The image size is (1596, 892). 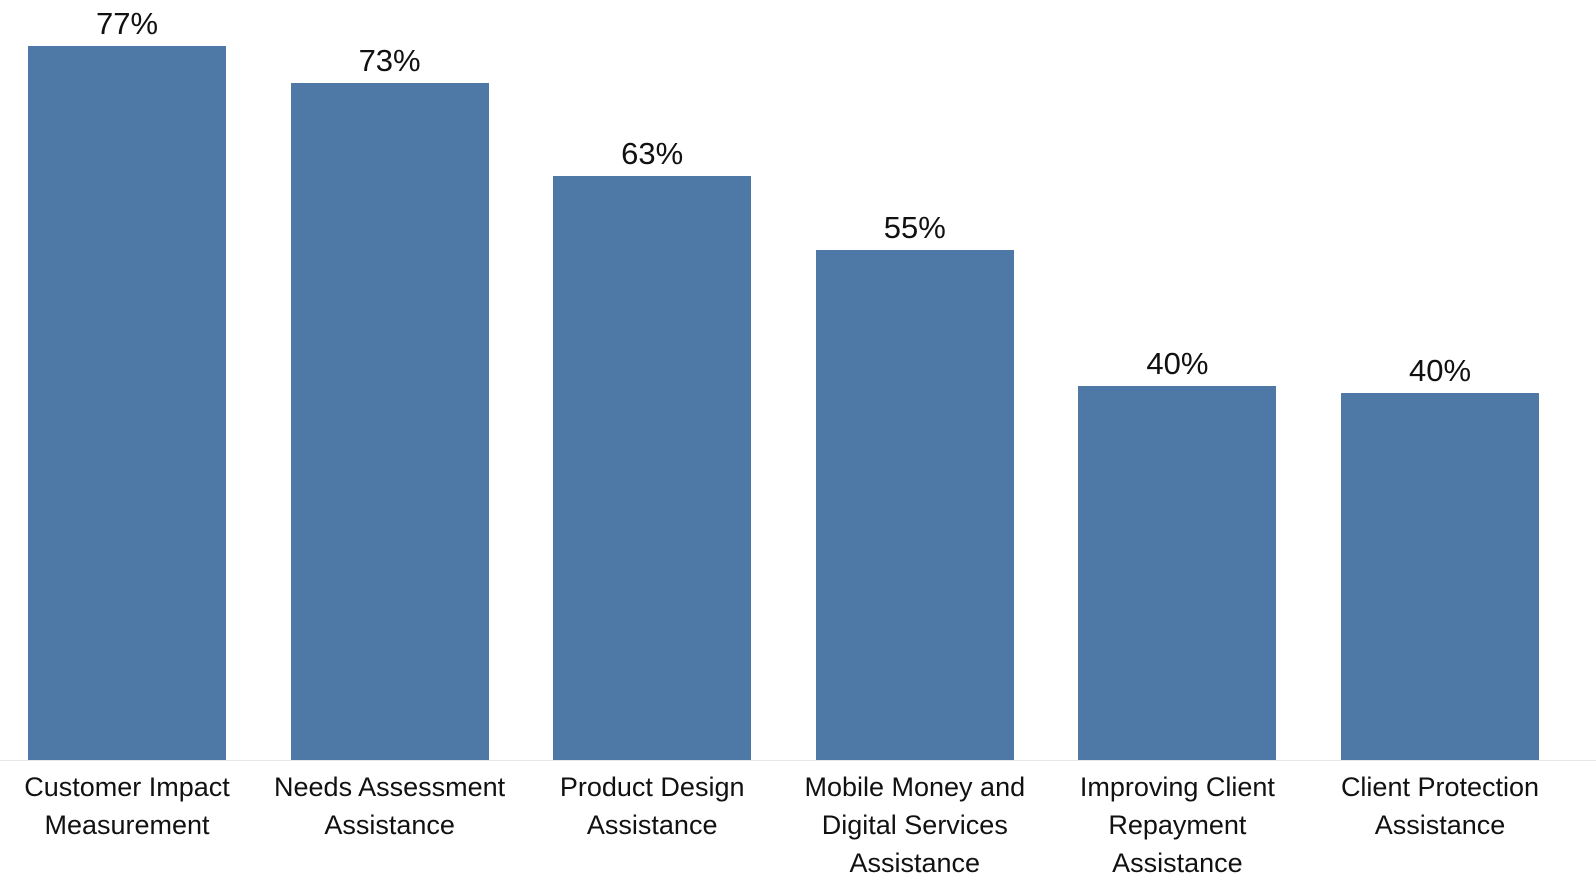 What do you see at coordinates (127, 806) in the screenshot?
I see `x-tick-label: Customer Impact Measurement` at bounding box center [127, 806].